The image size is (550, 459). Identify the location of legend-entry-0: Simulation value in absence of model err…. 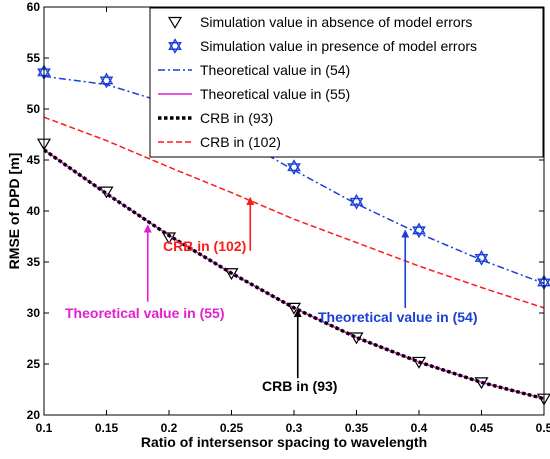
(319, 22).